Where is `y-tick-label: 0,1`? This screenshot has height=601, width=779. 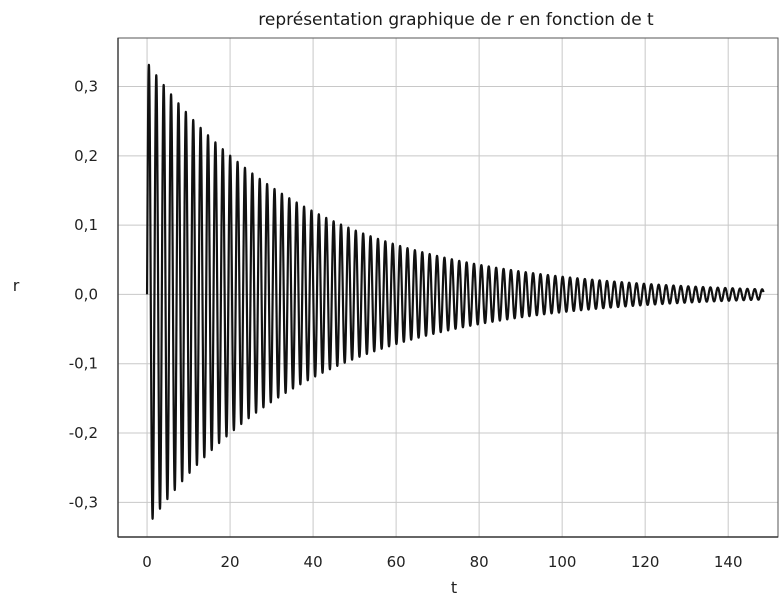
y-tick-label: 0,1 is located at coordinates (86, 225).